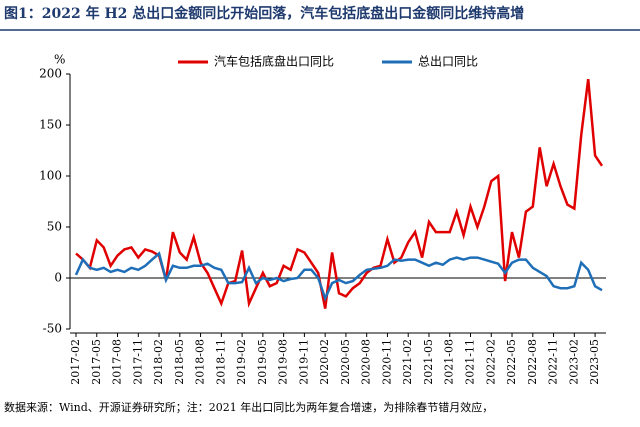 The height and width of the screenshot is (427, 640). What do you see at coordinates (262, 362) in the screenshot?
I see `x-tick-label: 2019-05` at bounding box center [262, 362].